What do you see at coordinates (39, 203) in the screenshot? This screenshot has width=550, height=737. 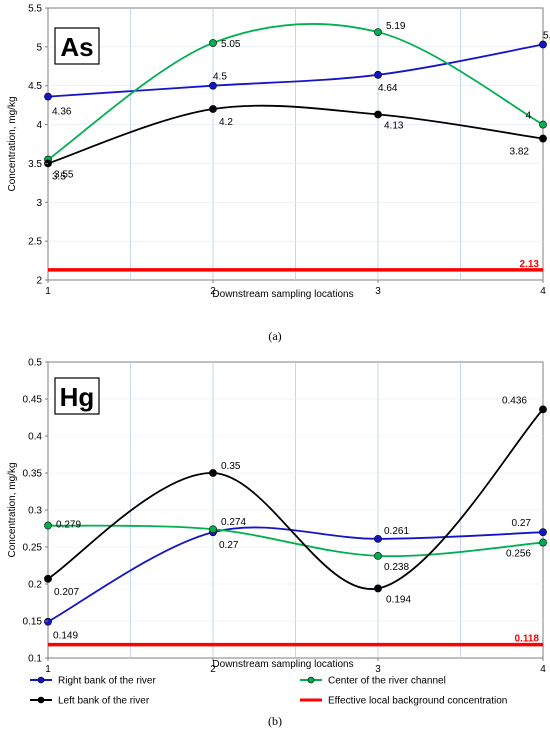 I see `y-tick-label: 3` at bounding box center [39, 203].